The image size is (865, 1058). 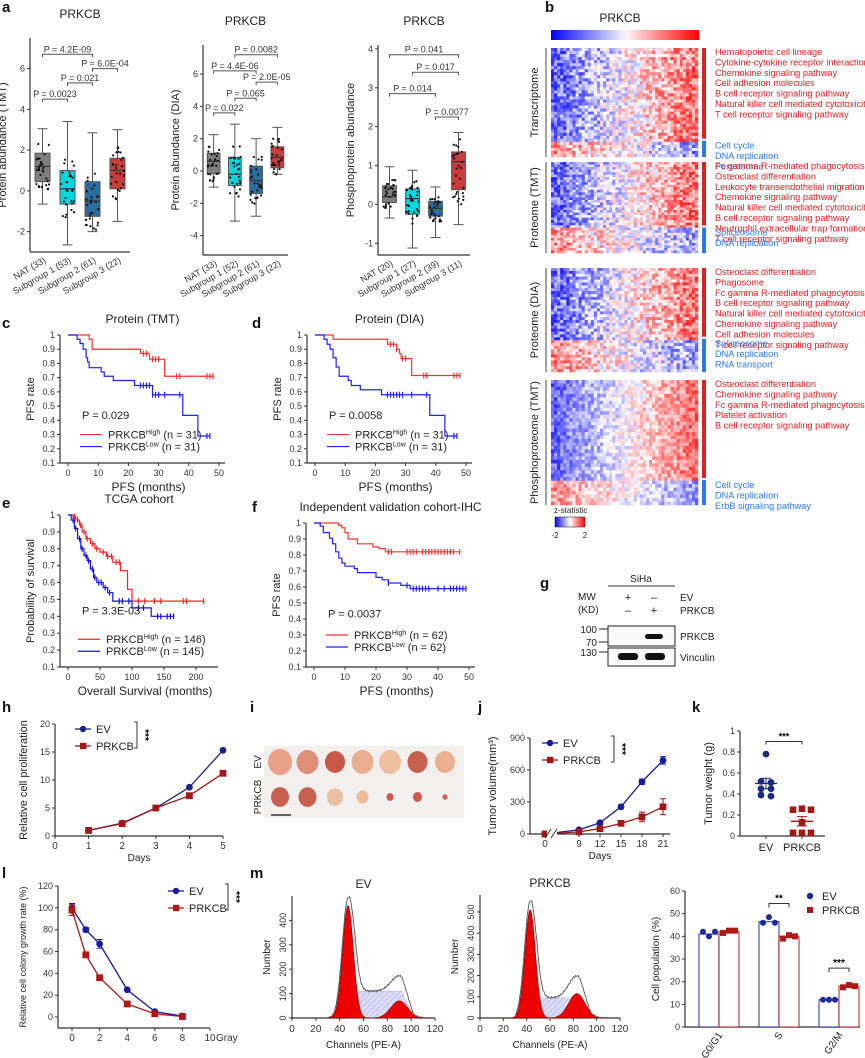 I want to click on y-tick-label: 900, so click(x=517, y=738).